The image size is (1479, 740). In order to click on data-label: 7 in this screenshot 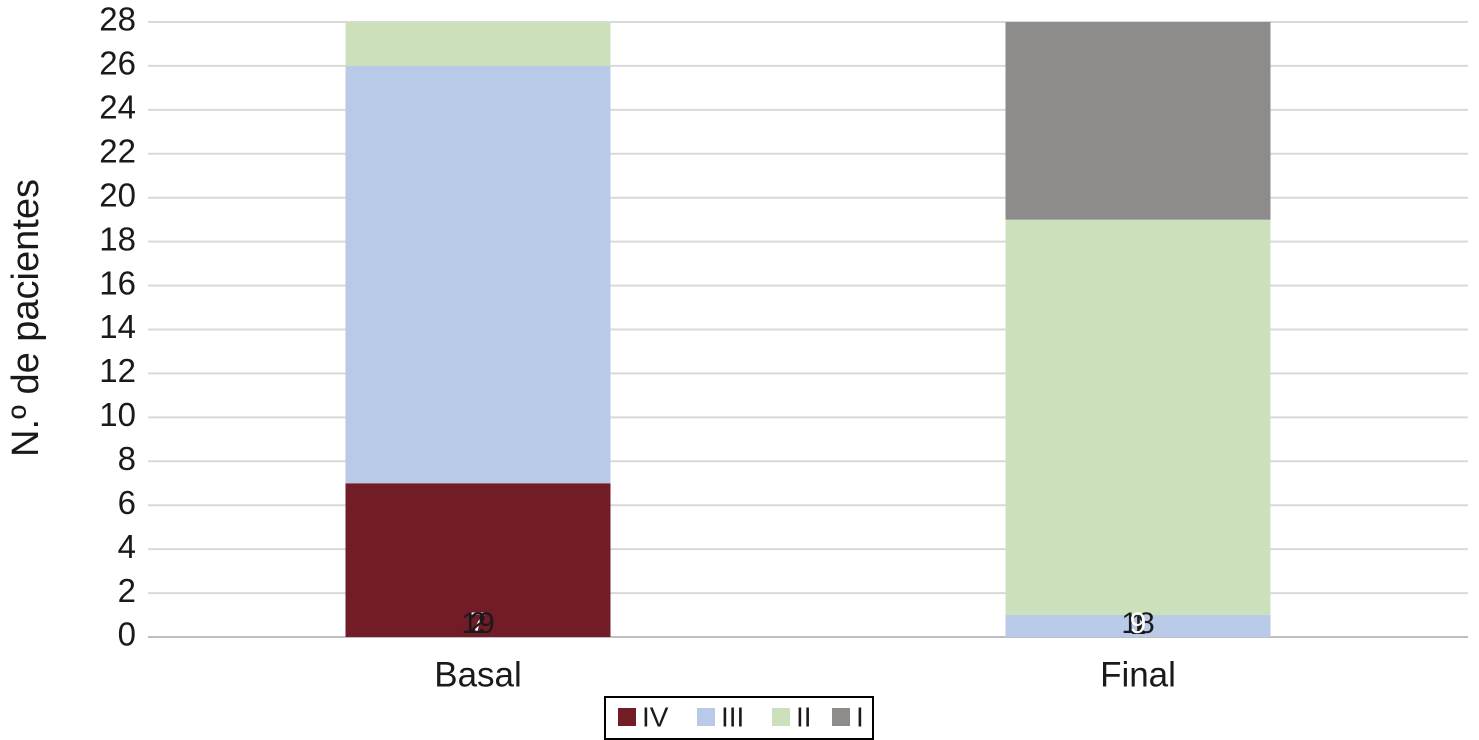, I will do `click(478, 623)`.